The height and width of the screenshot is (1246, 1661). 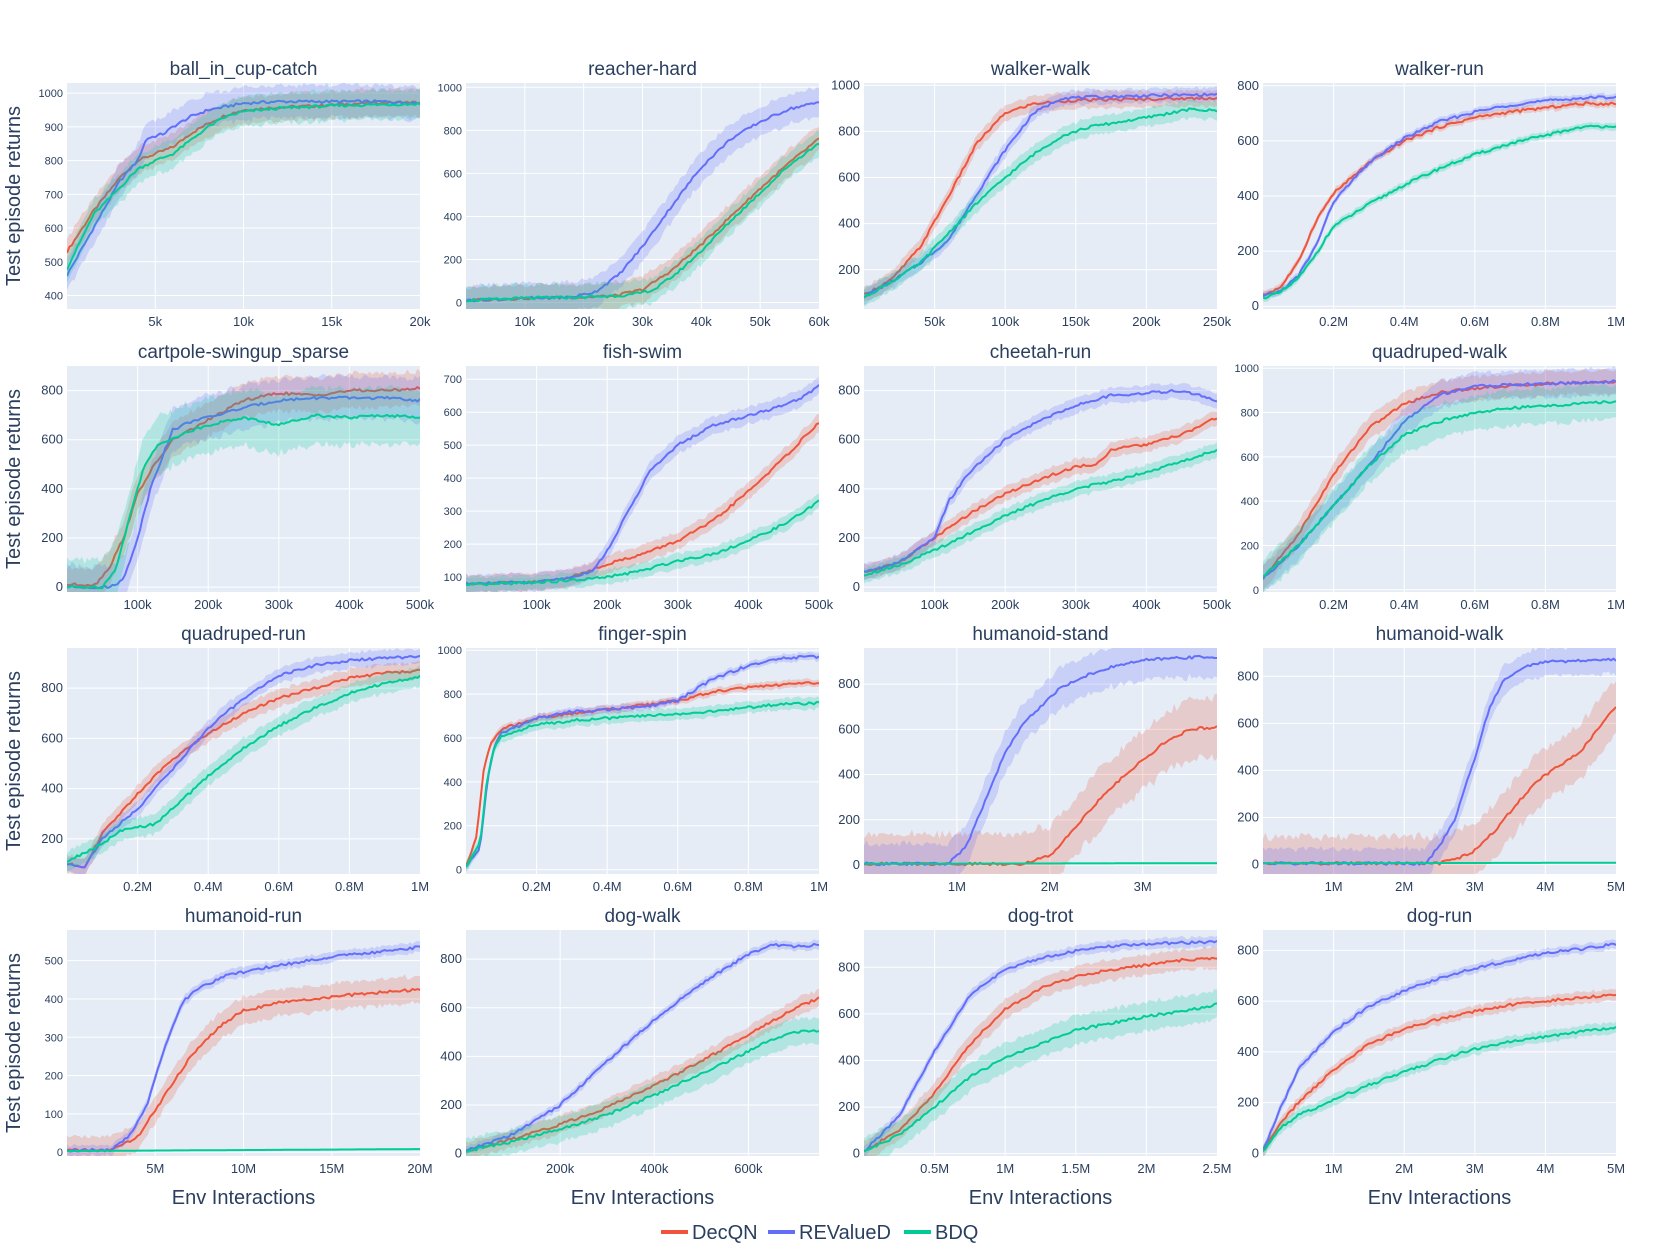 I want to click on x-tick-label: 40k, so click(x=701, y=321).